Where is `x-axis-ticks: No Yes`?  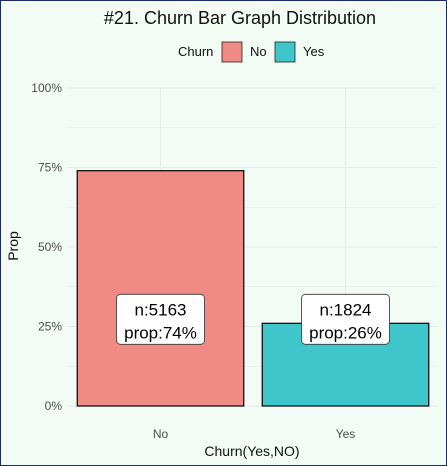 x-axis-ticks: No Yes is located at coordinates (254, 434).